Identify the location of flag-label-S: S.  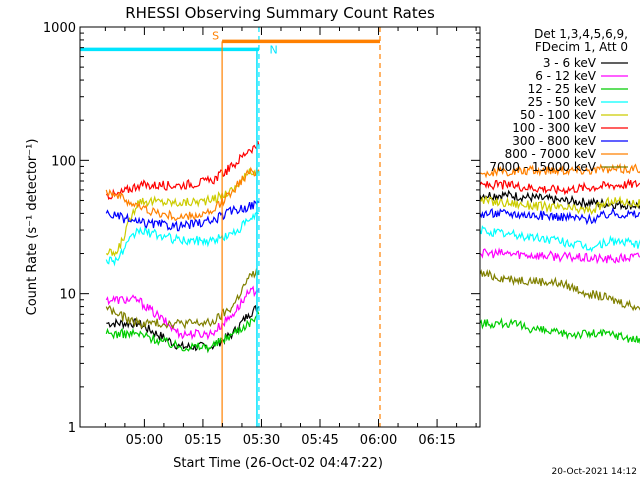
(215, 35).